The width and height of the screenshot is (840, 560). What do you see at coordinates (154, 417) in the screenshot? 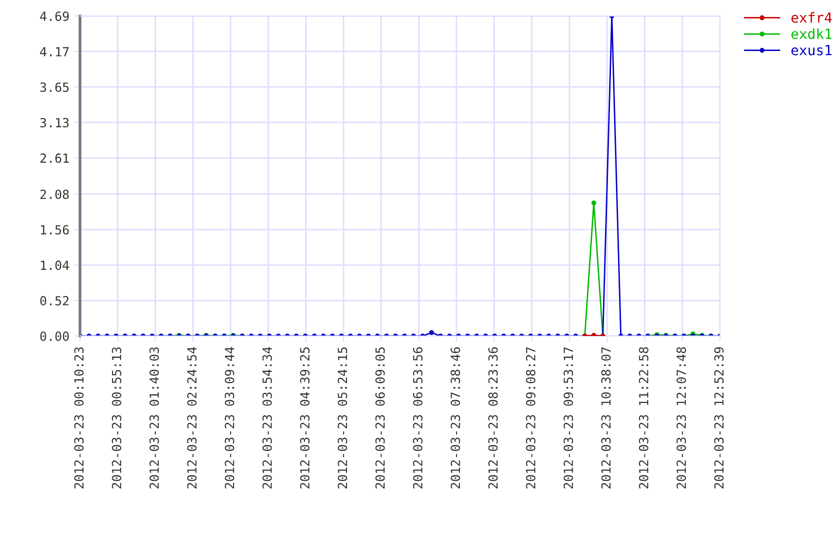
I see `x-tick-label: 2012-03-23 01:40:03` at bounding box center [154, 417].